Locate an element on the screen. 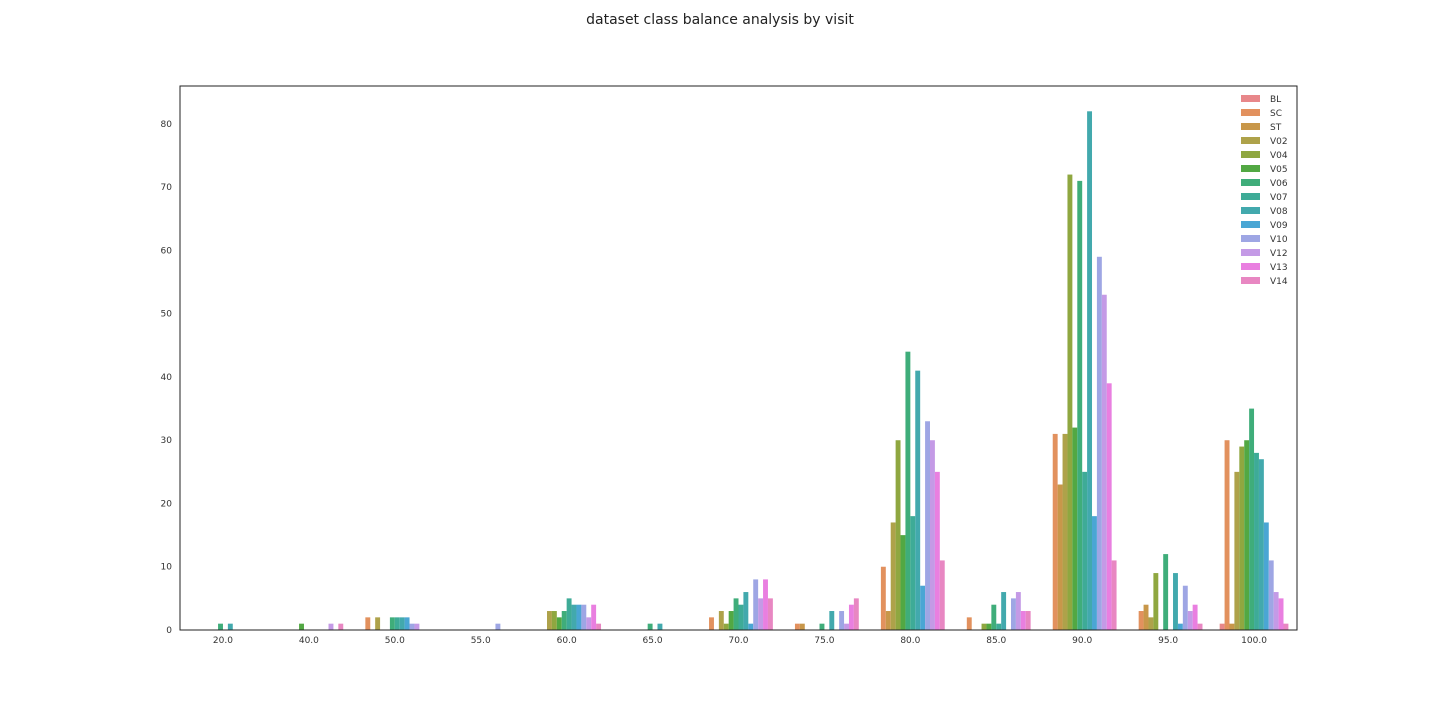 The width and height of the screenshot is (1440, 720). bar-V06-65.0 is located at coordinates (650, 626).